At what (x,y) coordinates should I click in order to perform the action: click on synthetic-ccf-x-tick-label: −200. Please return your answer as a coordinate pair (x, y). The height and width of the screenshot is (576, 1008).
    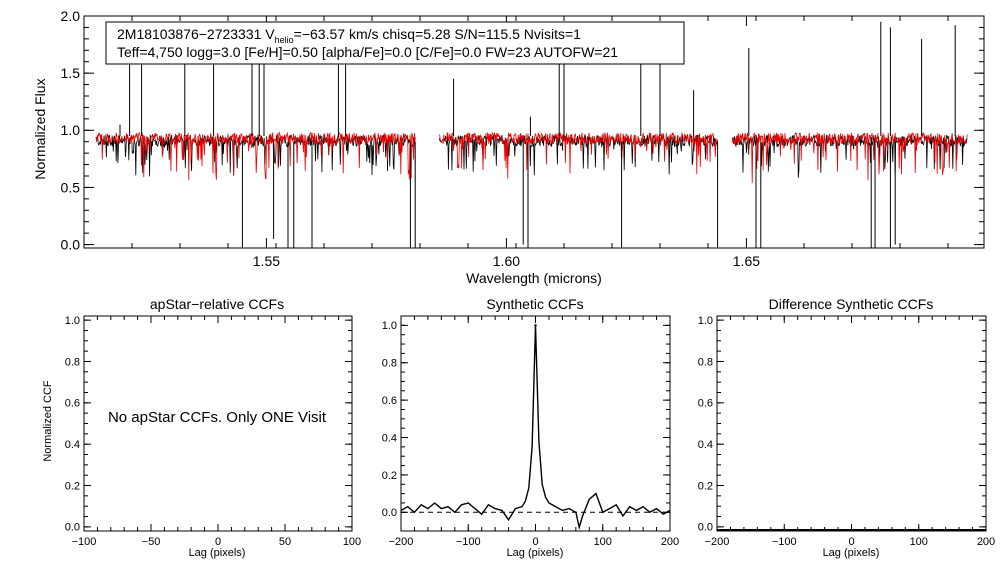
    Looking at the image, I should click on (401, 542).